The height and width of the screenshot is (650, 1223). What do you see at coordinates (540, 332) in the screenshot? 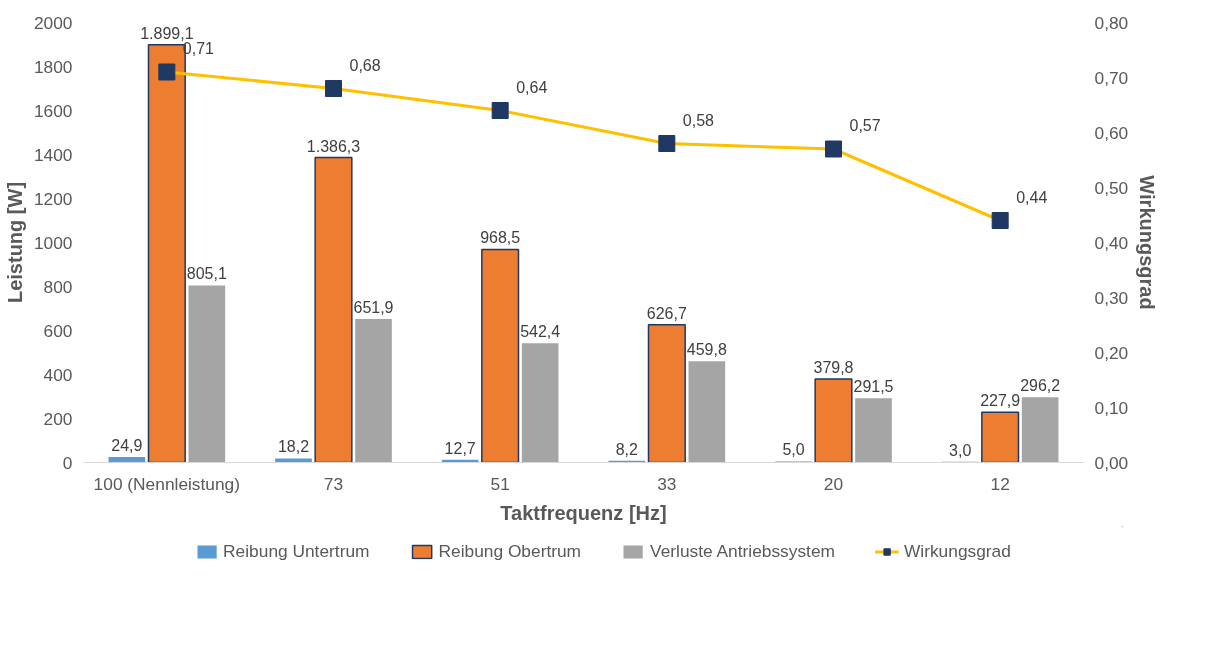
I see `data-label: 542,4` at bounding box center [540, 332].